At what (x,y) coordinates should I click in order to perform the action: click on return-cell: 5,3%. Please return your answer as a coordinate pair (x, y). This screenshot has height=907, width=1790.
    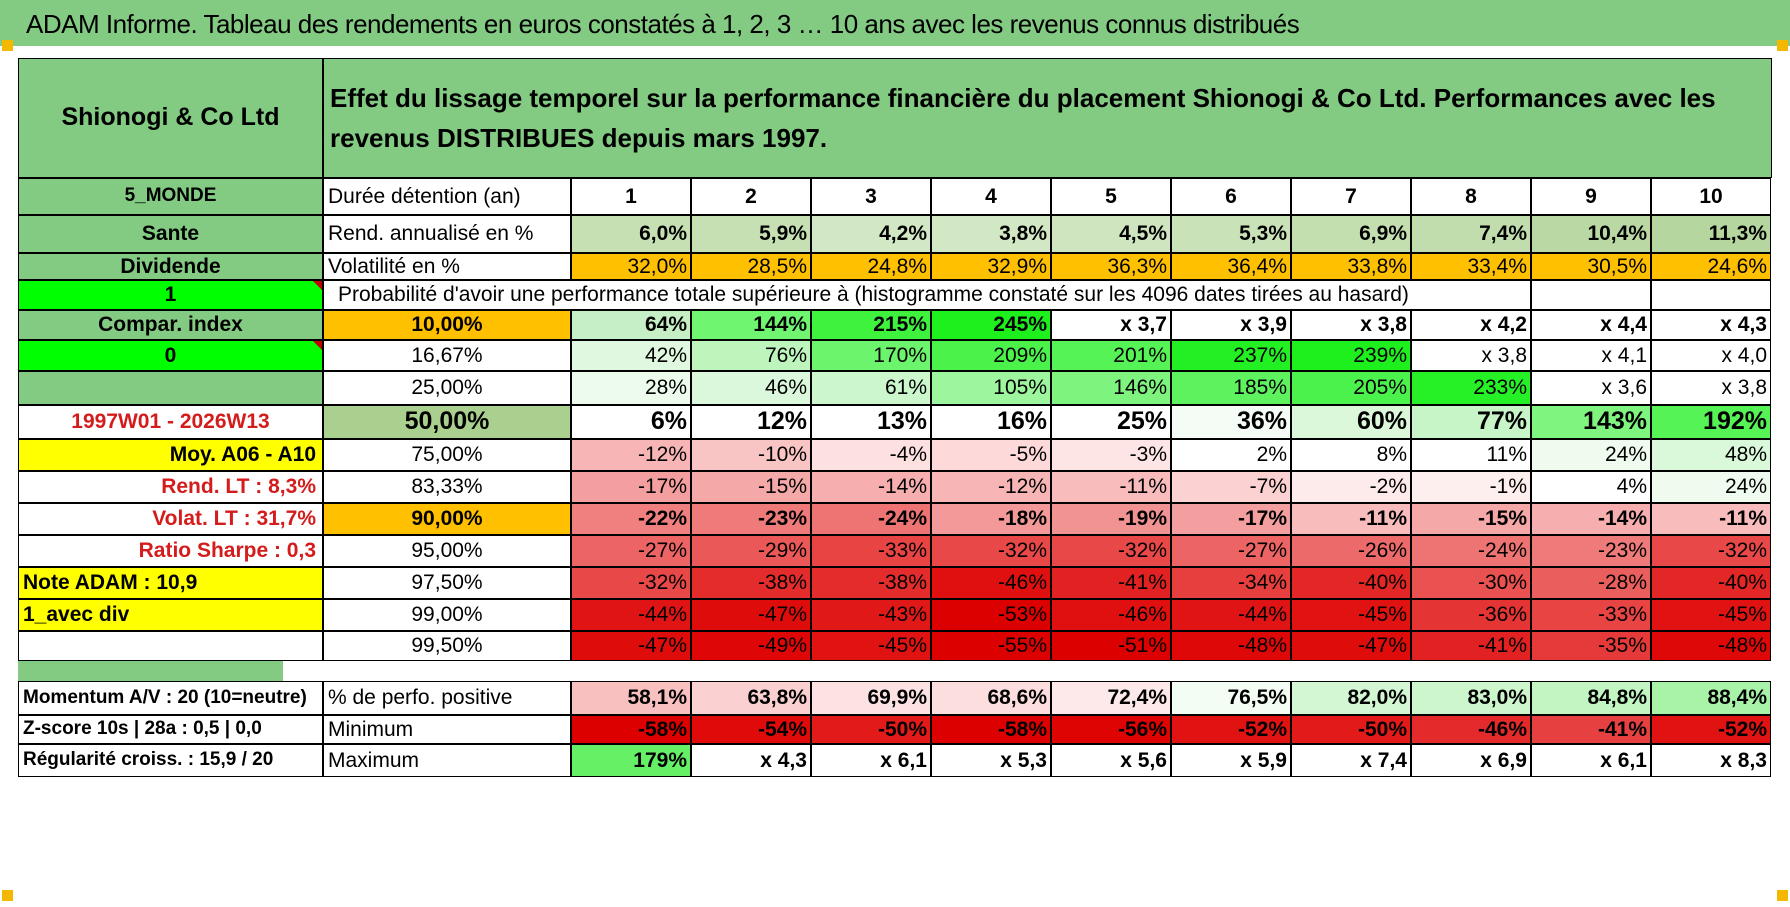
    Looking at the image, I should click on (1231, 234).